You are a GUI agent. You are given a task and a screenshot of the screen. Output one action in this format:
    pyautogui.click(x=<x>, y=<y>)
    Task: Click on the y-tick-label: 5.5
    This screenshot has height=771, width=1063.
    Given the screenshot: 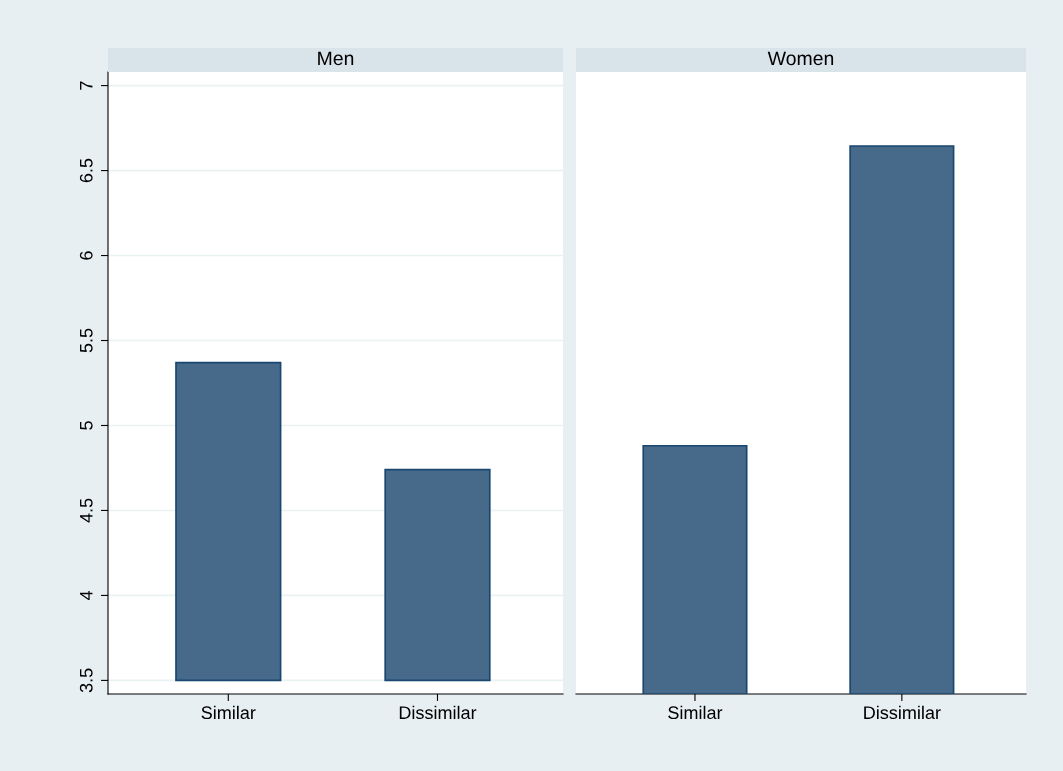 What is the action you would take?
    pyautogui.click(x=86, y=340)
    